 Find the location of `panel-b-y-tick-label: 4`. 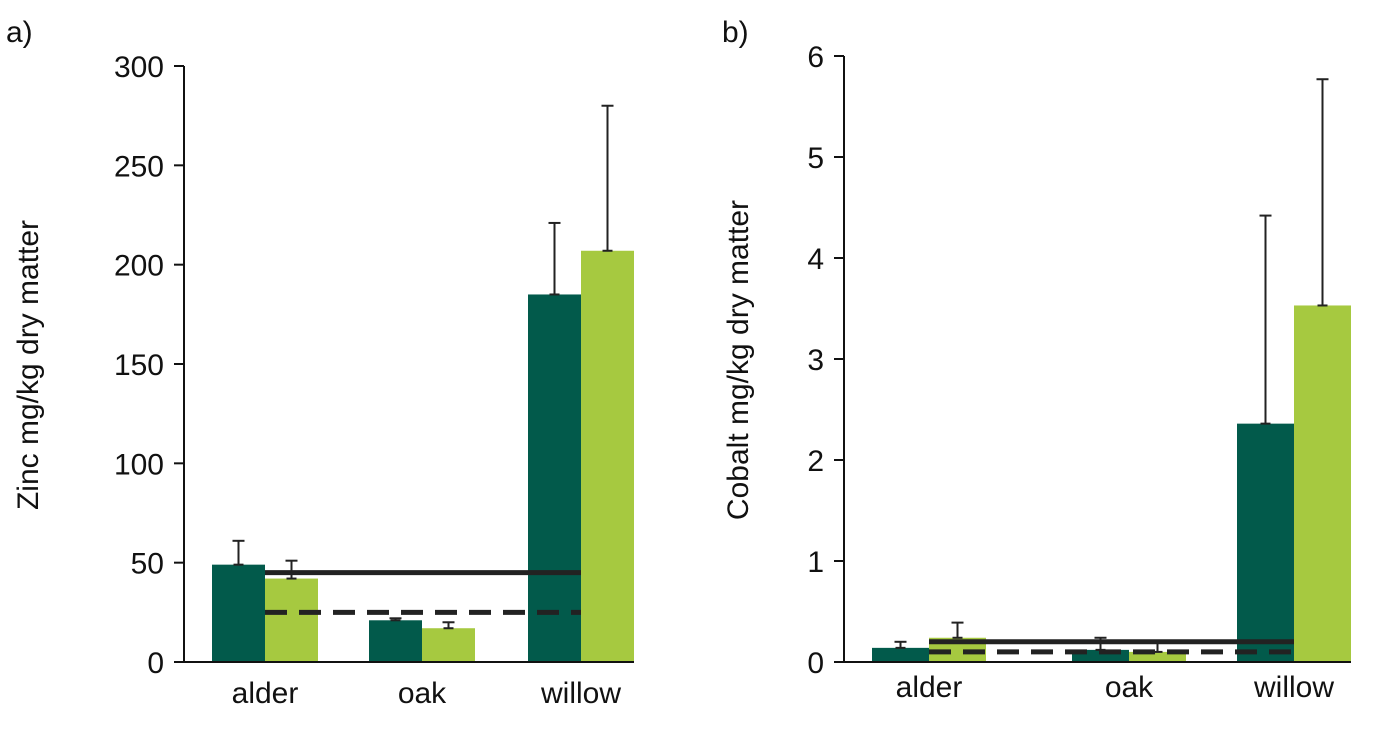

panel-b-y-tick-label: 4 is located at coordinates (815, 259).